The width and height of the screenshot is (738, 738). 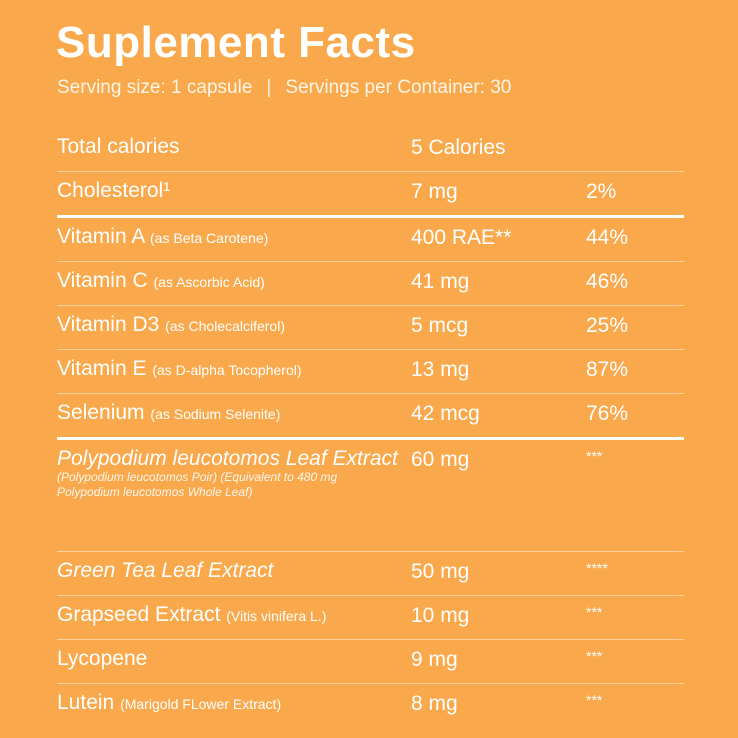 I want to click on nutrient-name: Vitamin D3 (as Cholecalciferol), so click(x=229, y=325).